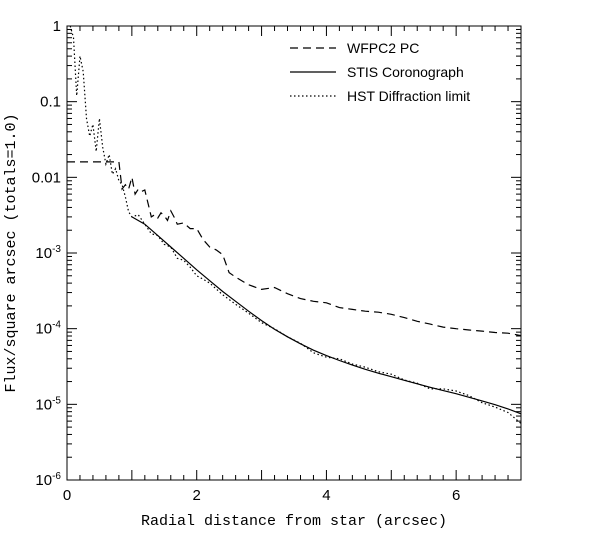  I want to click on y-tick-label: 1, so click(57, 26).